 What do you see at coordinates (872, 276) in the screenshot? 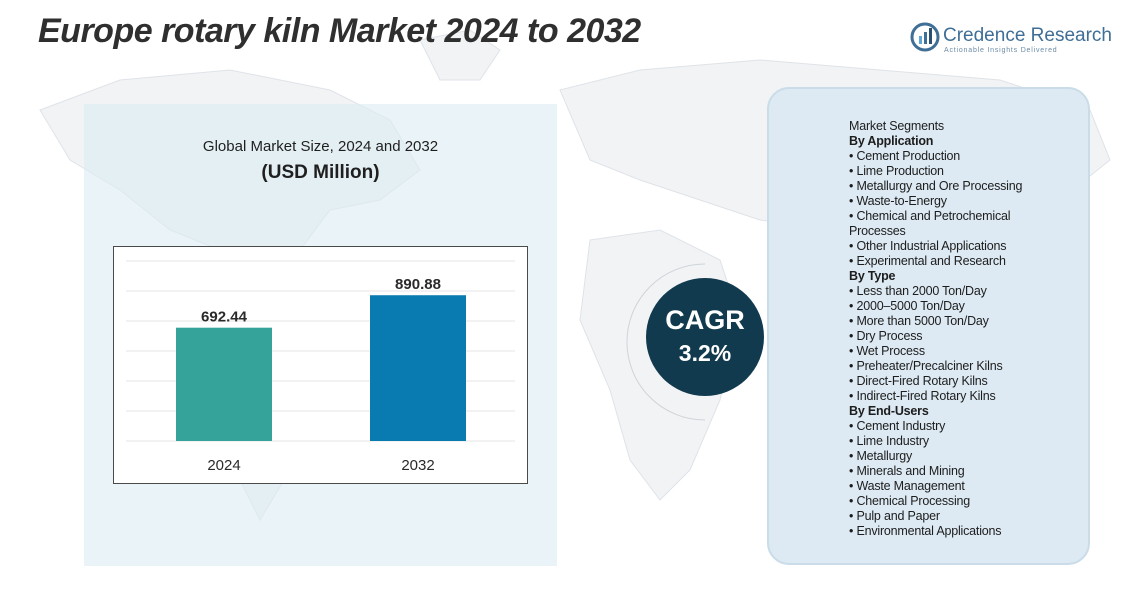
I see `segment-group-title: By Type` at bounding box center [872, 276].